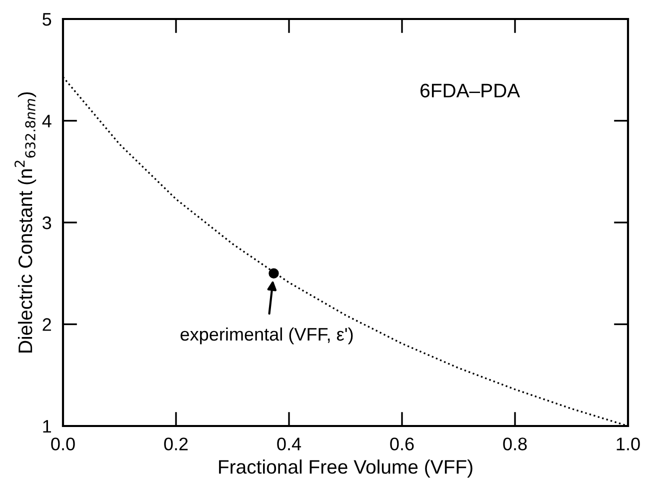 The width and height of the screenshot is (647, 481). Describe the element at coordinates (266, 335) in the screenshot. I see `annotation: experimental (VFF, ε')` at that location.